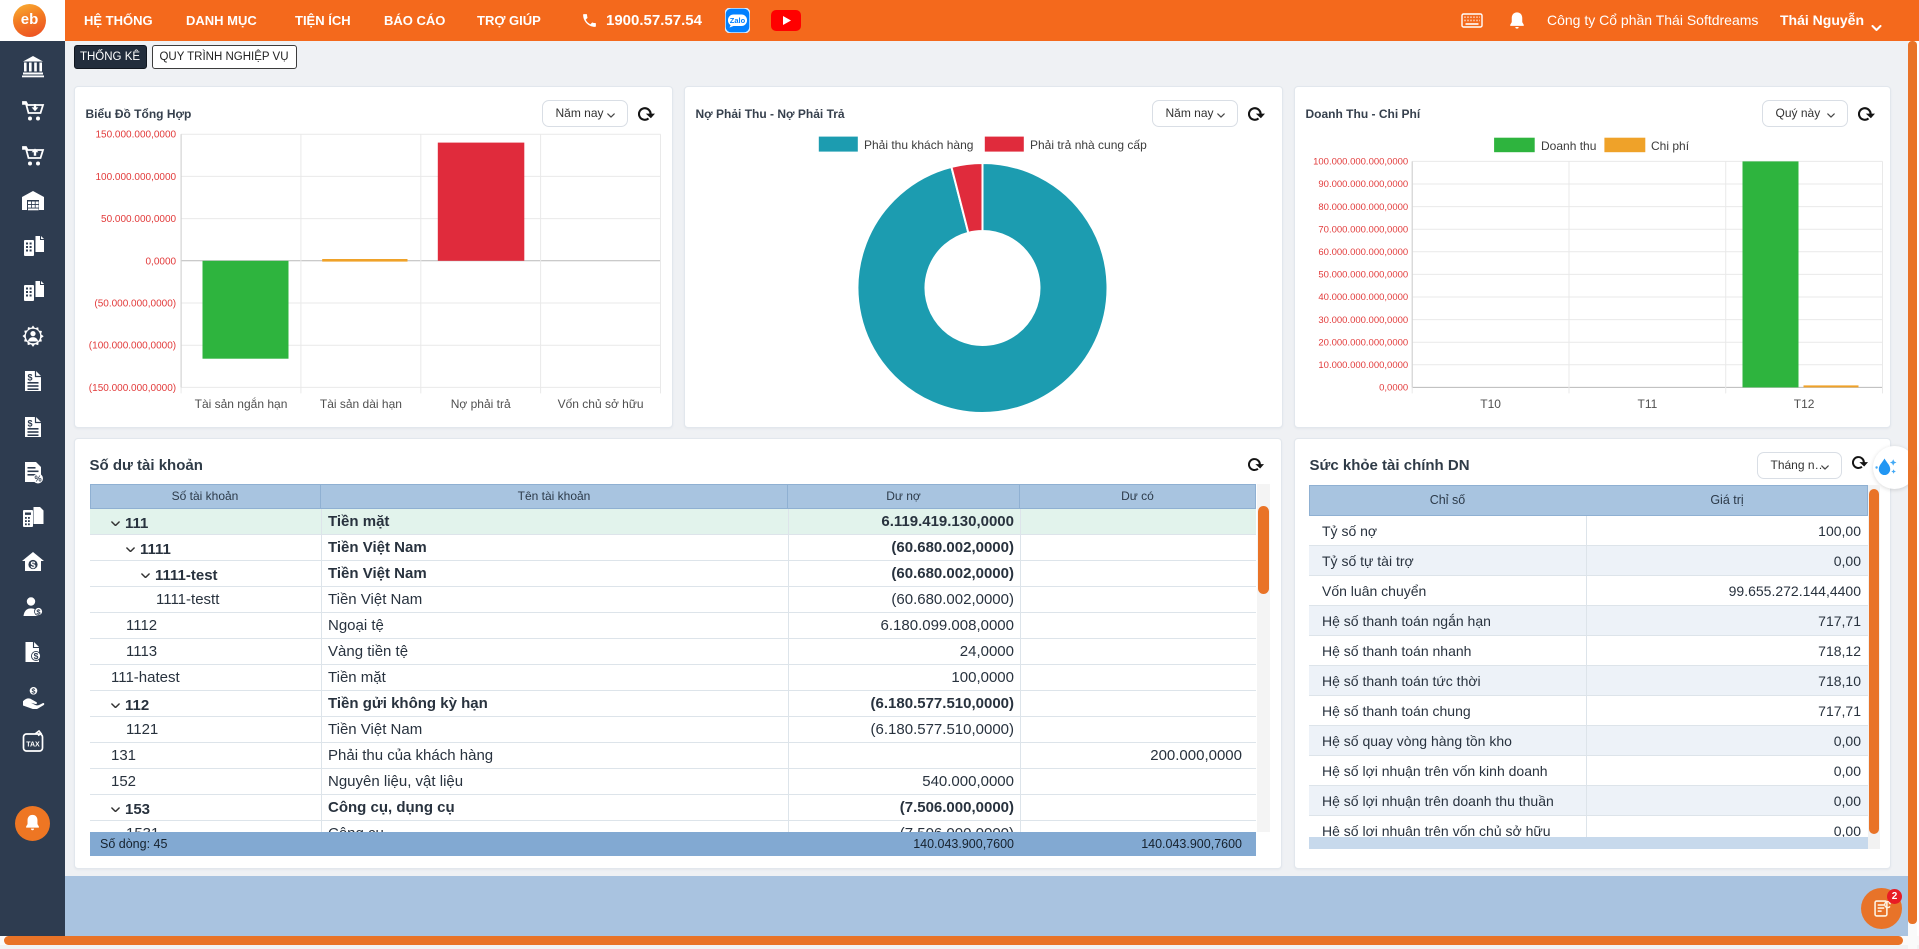 The width and height of the screenshot is (1919, 949). What do you see at coordinates (600, 404) in the screenshot?
I see `svg-text: Vốn chủ sở hữu` at bounding box center [600, 404].